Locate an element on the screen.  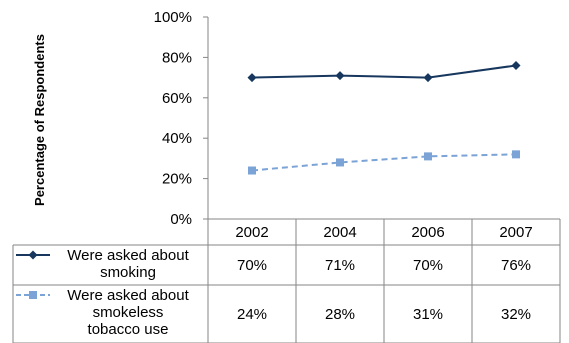
x-category-label: 2007 is located at coordinates (515, 232).